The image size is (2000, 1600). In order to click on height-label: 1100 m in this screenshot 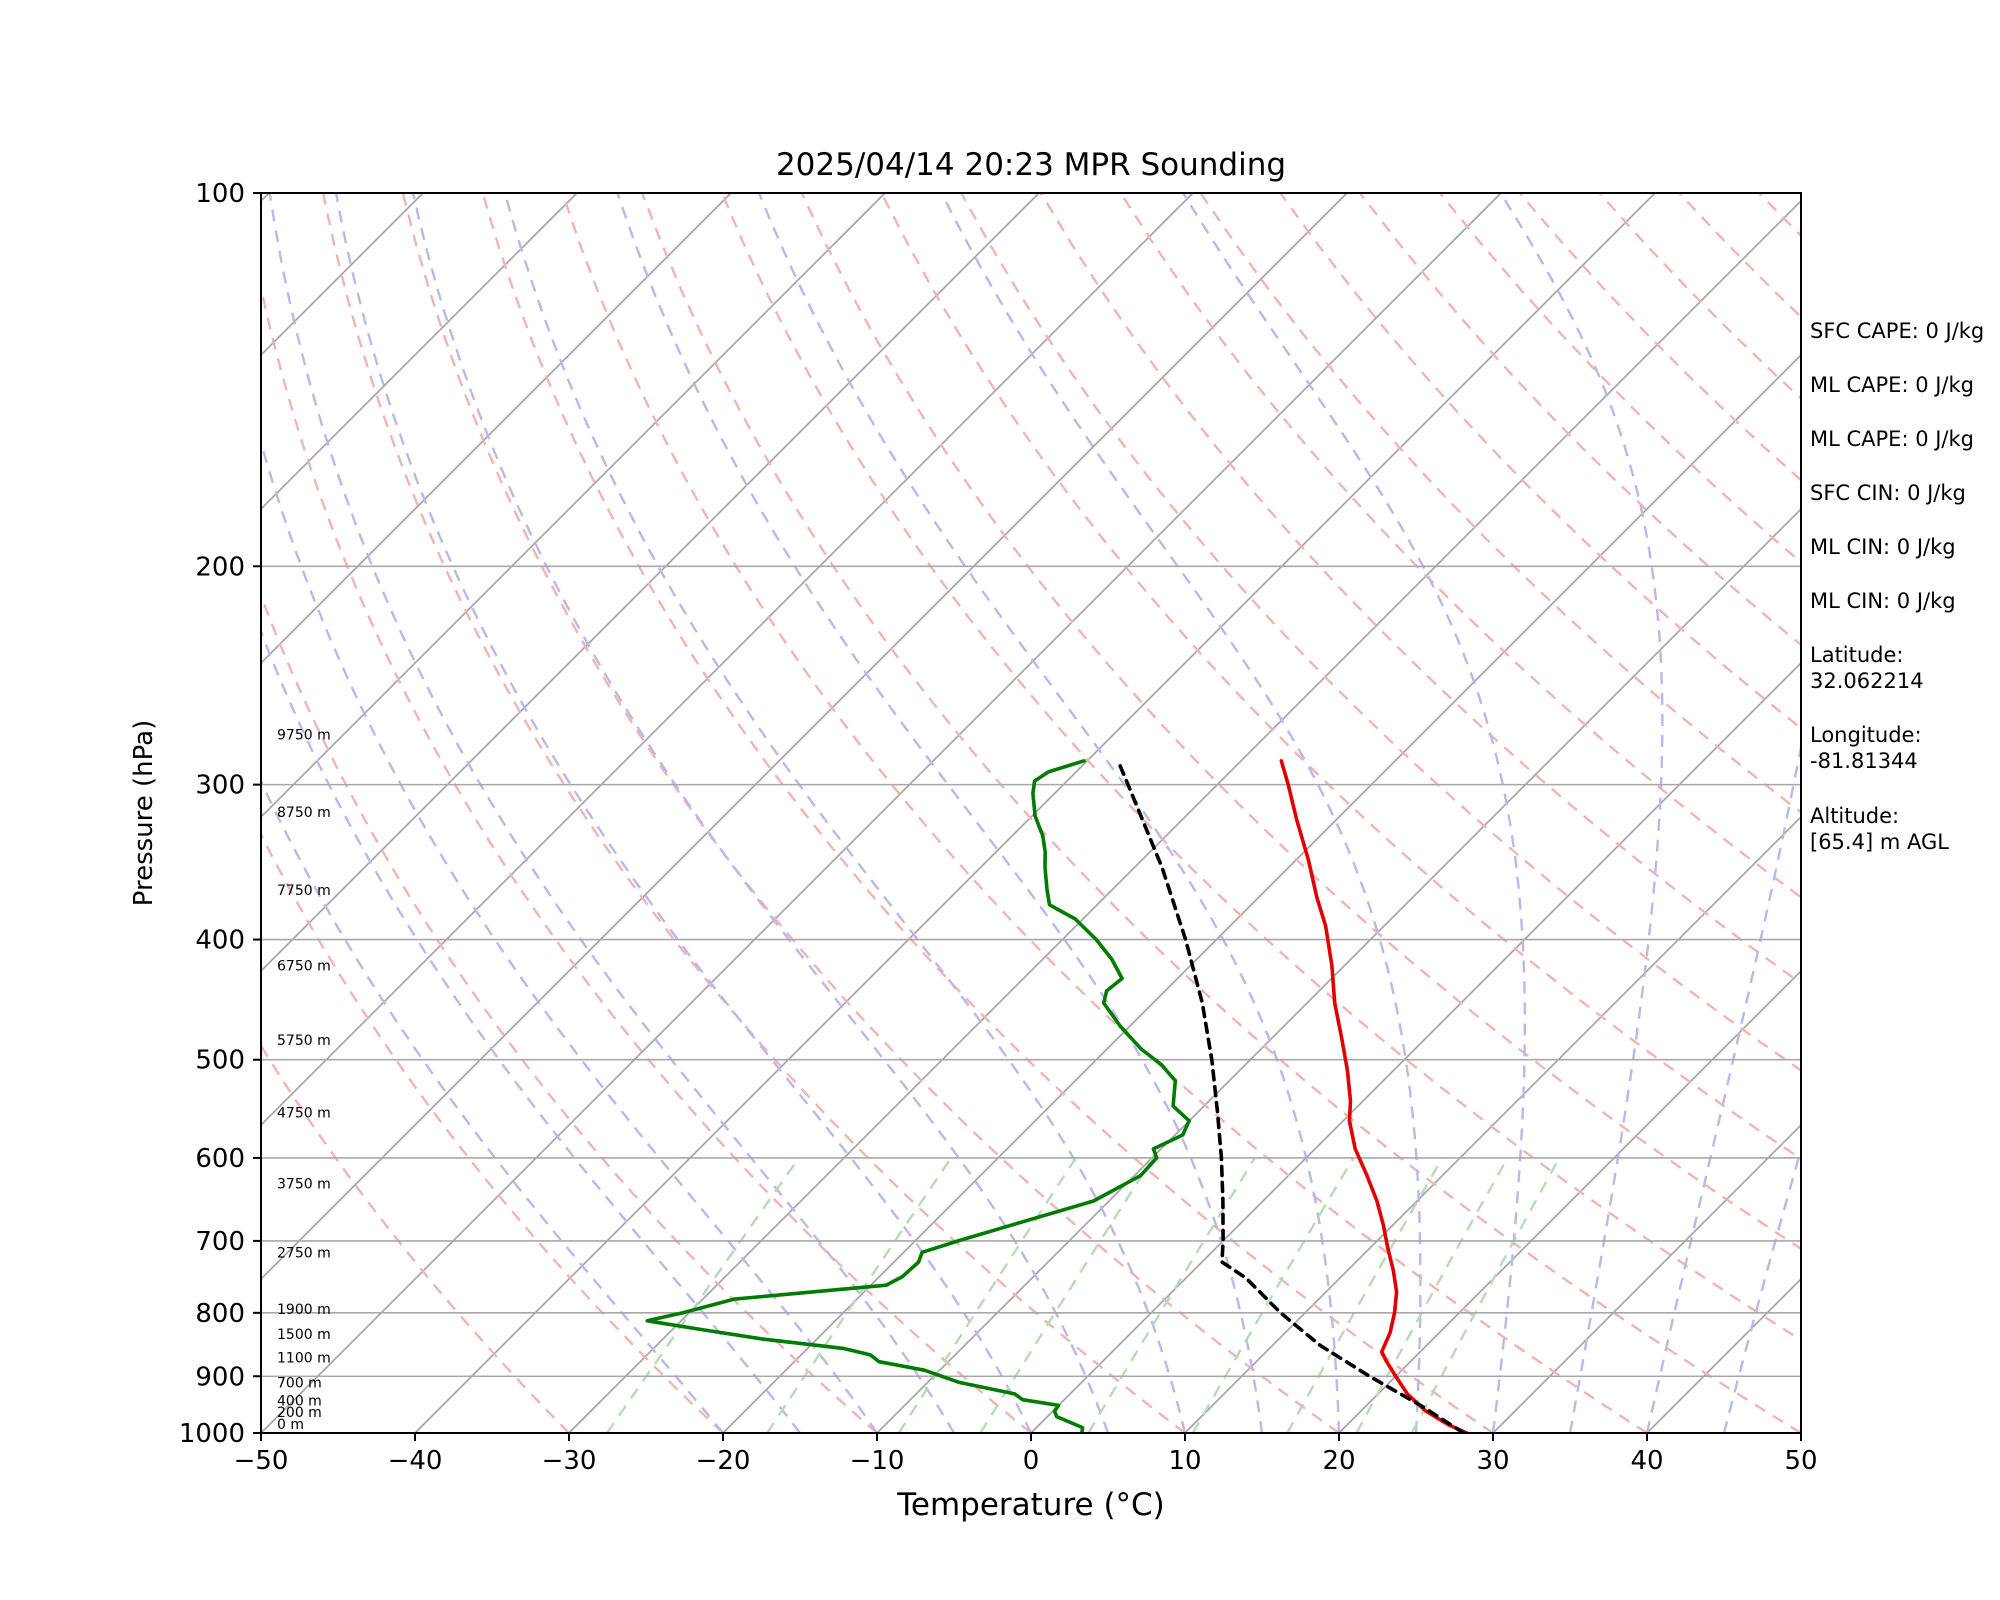, I will do `click(304, 1359)`.